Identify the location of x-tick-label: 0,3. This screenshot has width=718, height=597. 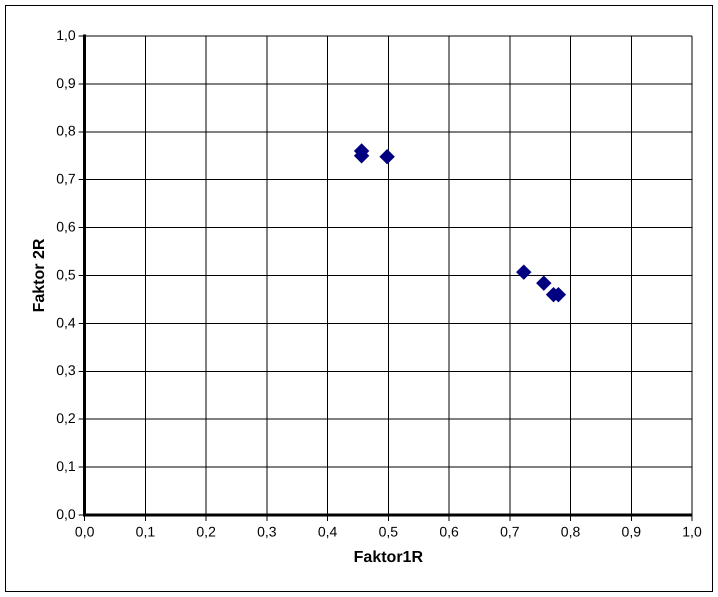
(267, 531).